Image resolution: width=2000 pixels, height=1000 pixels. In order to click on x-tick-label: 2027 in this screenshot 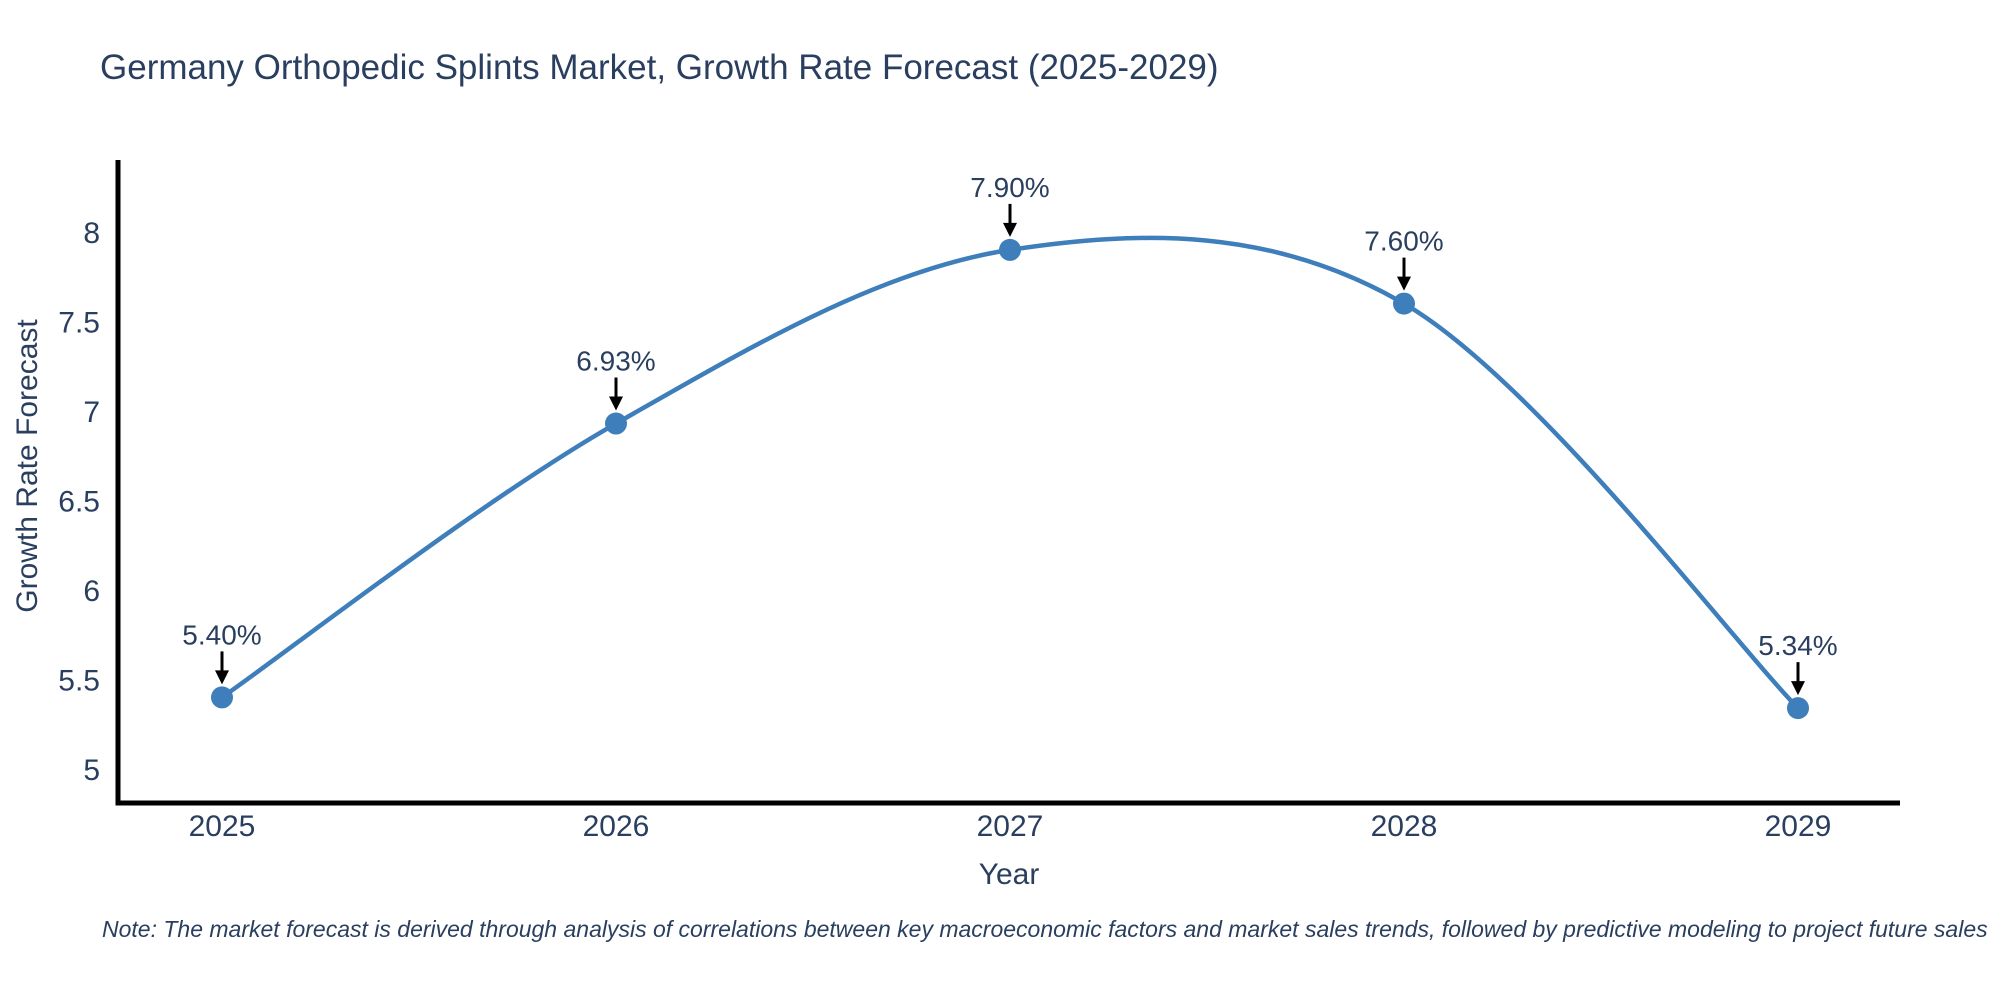, I will do `click(1010, 826)`.